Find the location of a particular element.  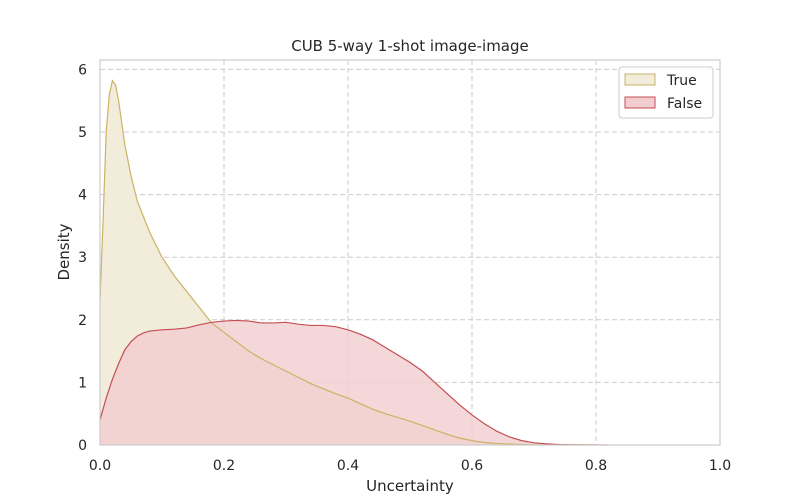

y-tick-label: 0 is located at coordinates (82, 446).